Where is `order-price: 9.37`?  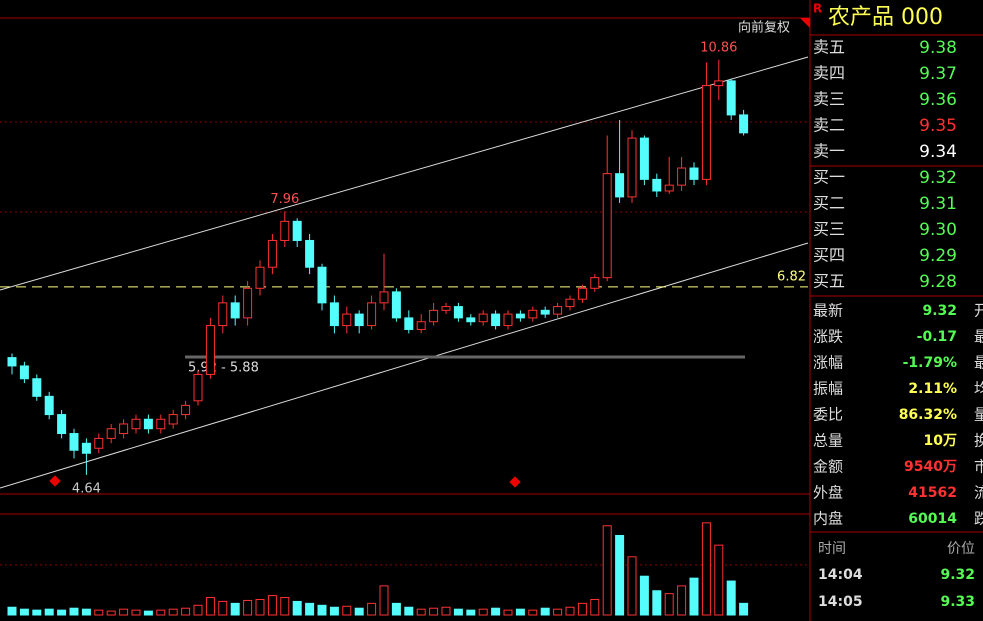
order-price: 9.37 is located at coordinates (938, 74).